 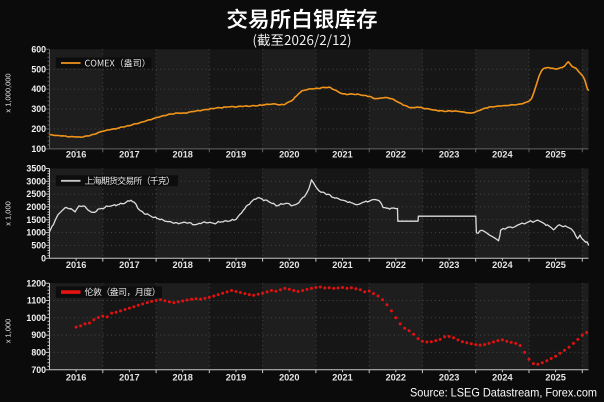 What do you see at coordinates (38, 109) in the screenshot?
I see `svg-text: 300` at bounding box center [38, 109].